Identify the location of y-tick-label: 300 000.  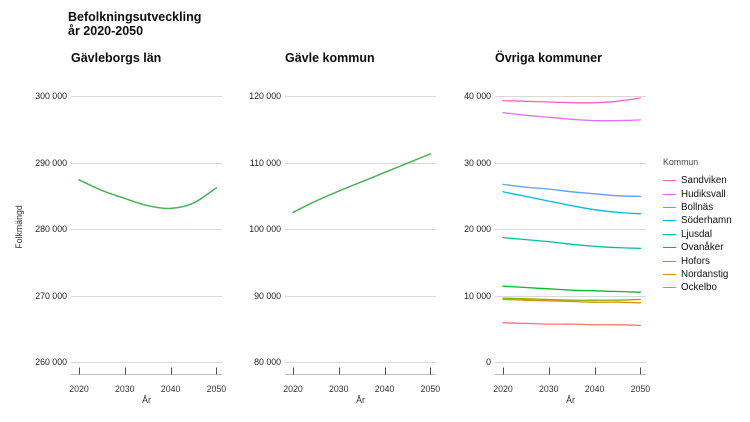
(51, 96).